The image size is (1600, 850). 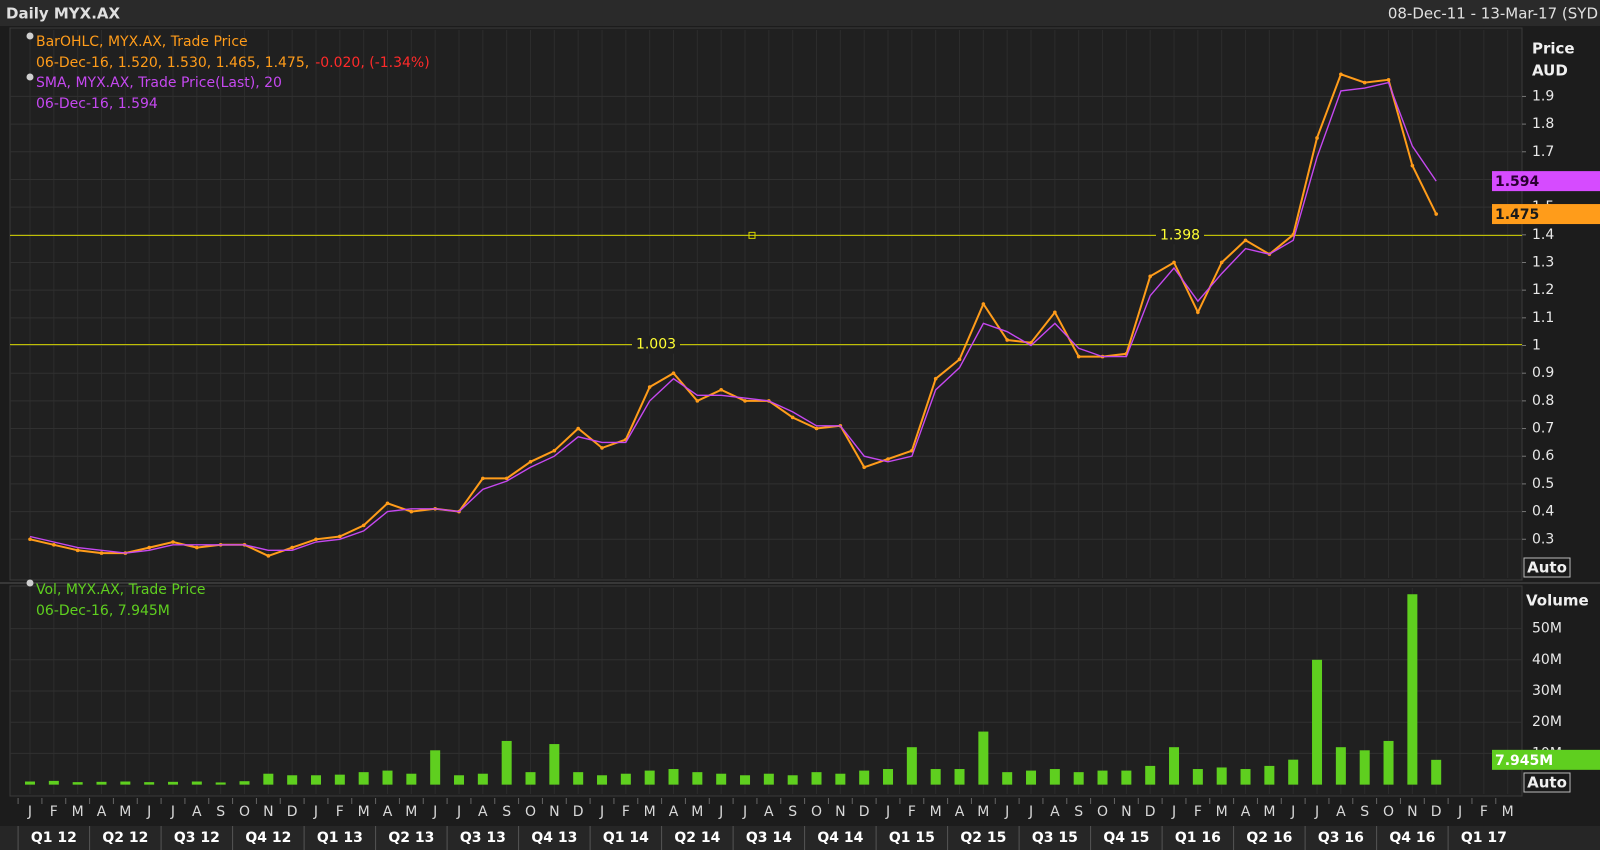 I want to click on quarter-label: Q4 14, so click(x=840, y=838).